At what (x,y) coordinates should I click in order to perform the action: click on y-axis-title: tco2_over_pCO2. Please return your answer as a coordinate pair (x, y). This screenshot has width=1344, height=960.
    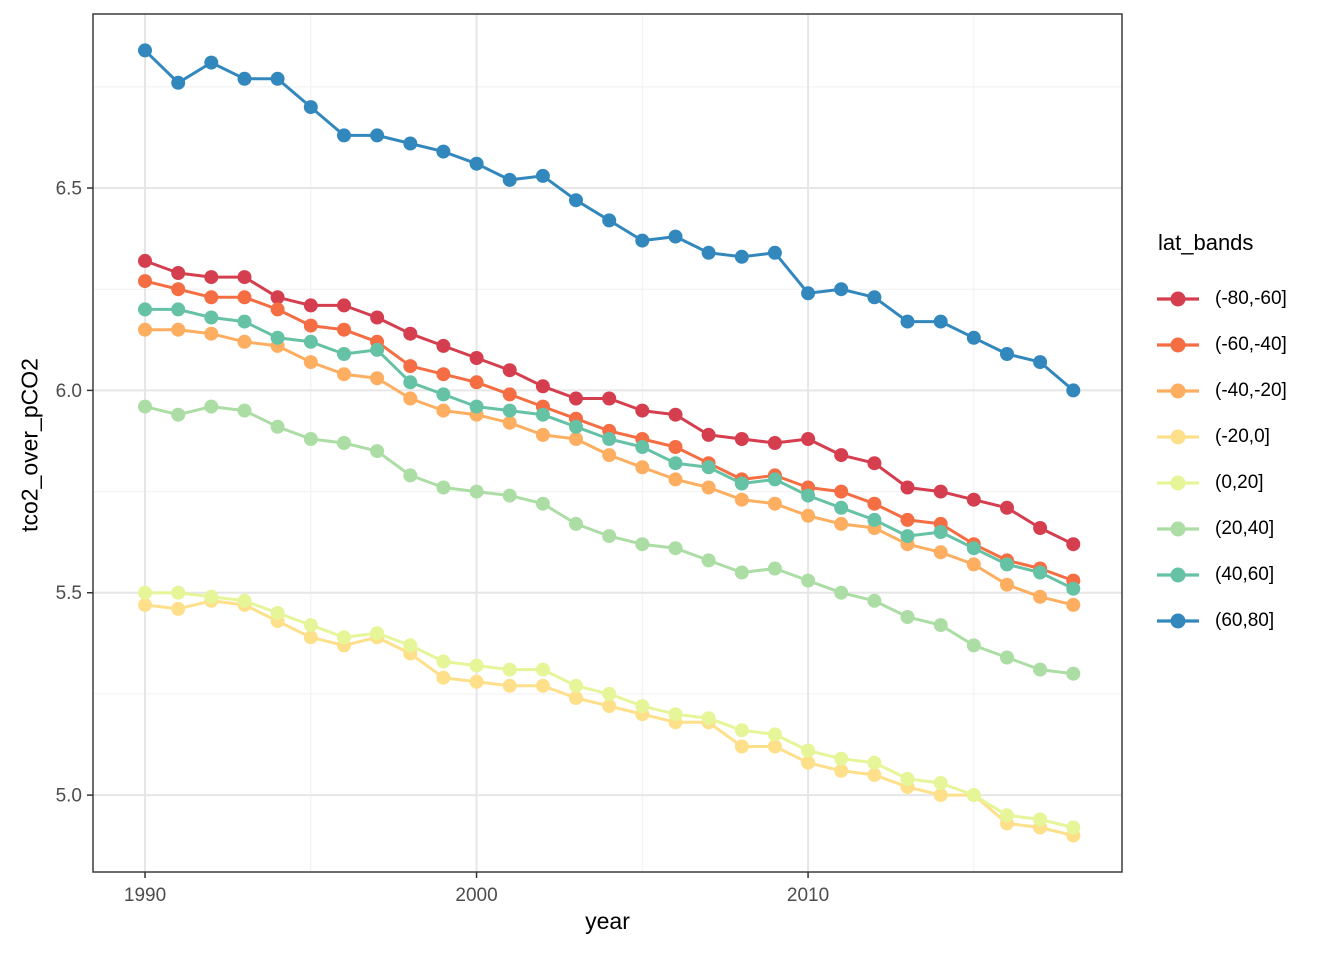
    Looking at the image, I should click on (29, 445).